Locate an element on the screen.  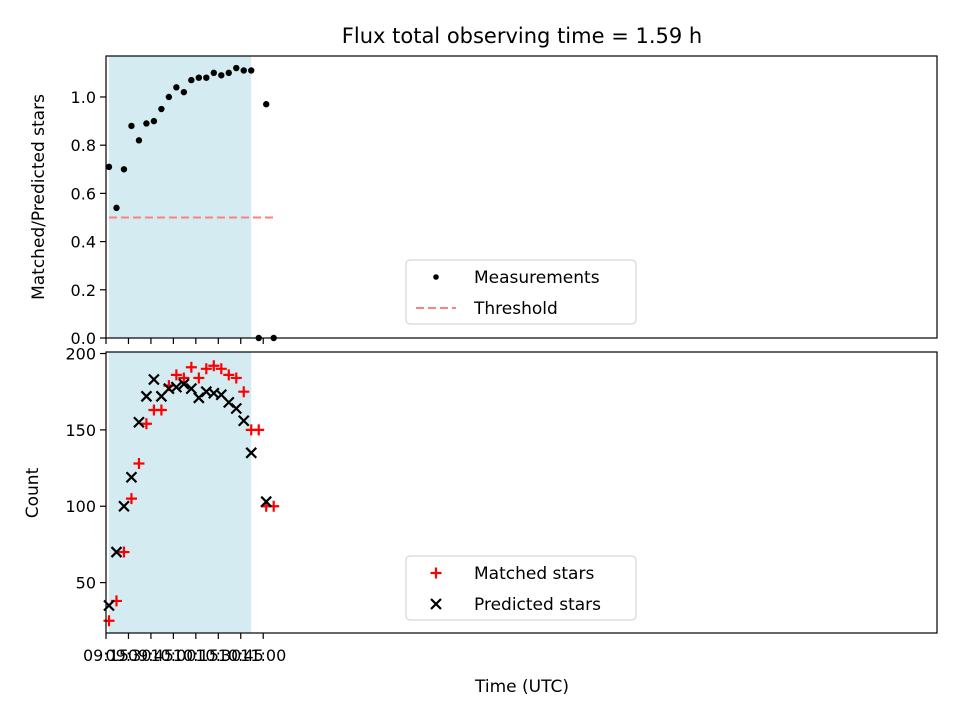
y-tick-label: 50 is located at coordinates (86, 583).